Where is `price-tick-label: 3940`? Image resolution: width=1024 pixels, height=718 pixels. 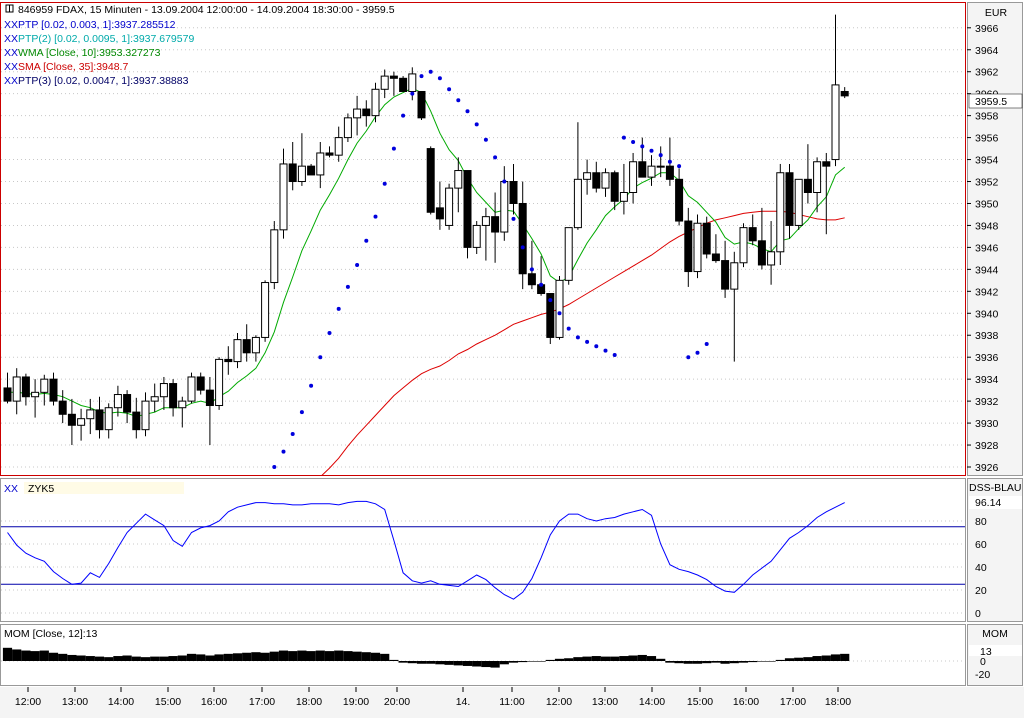
price-tick-label: 3940 is located at coordinates (987, 314).